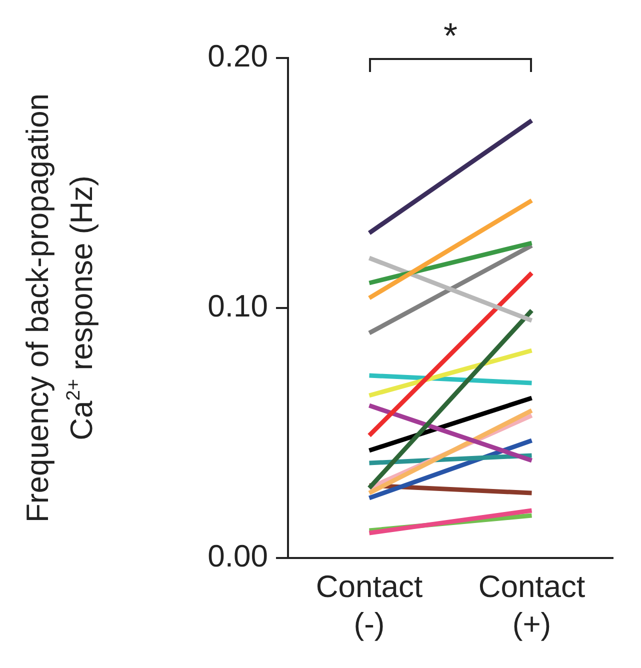 The width and height of the screenshot is (641, 668). I want to click on y-tick-label: 0.10, so click(238, 306).